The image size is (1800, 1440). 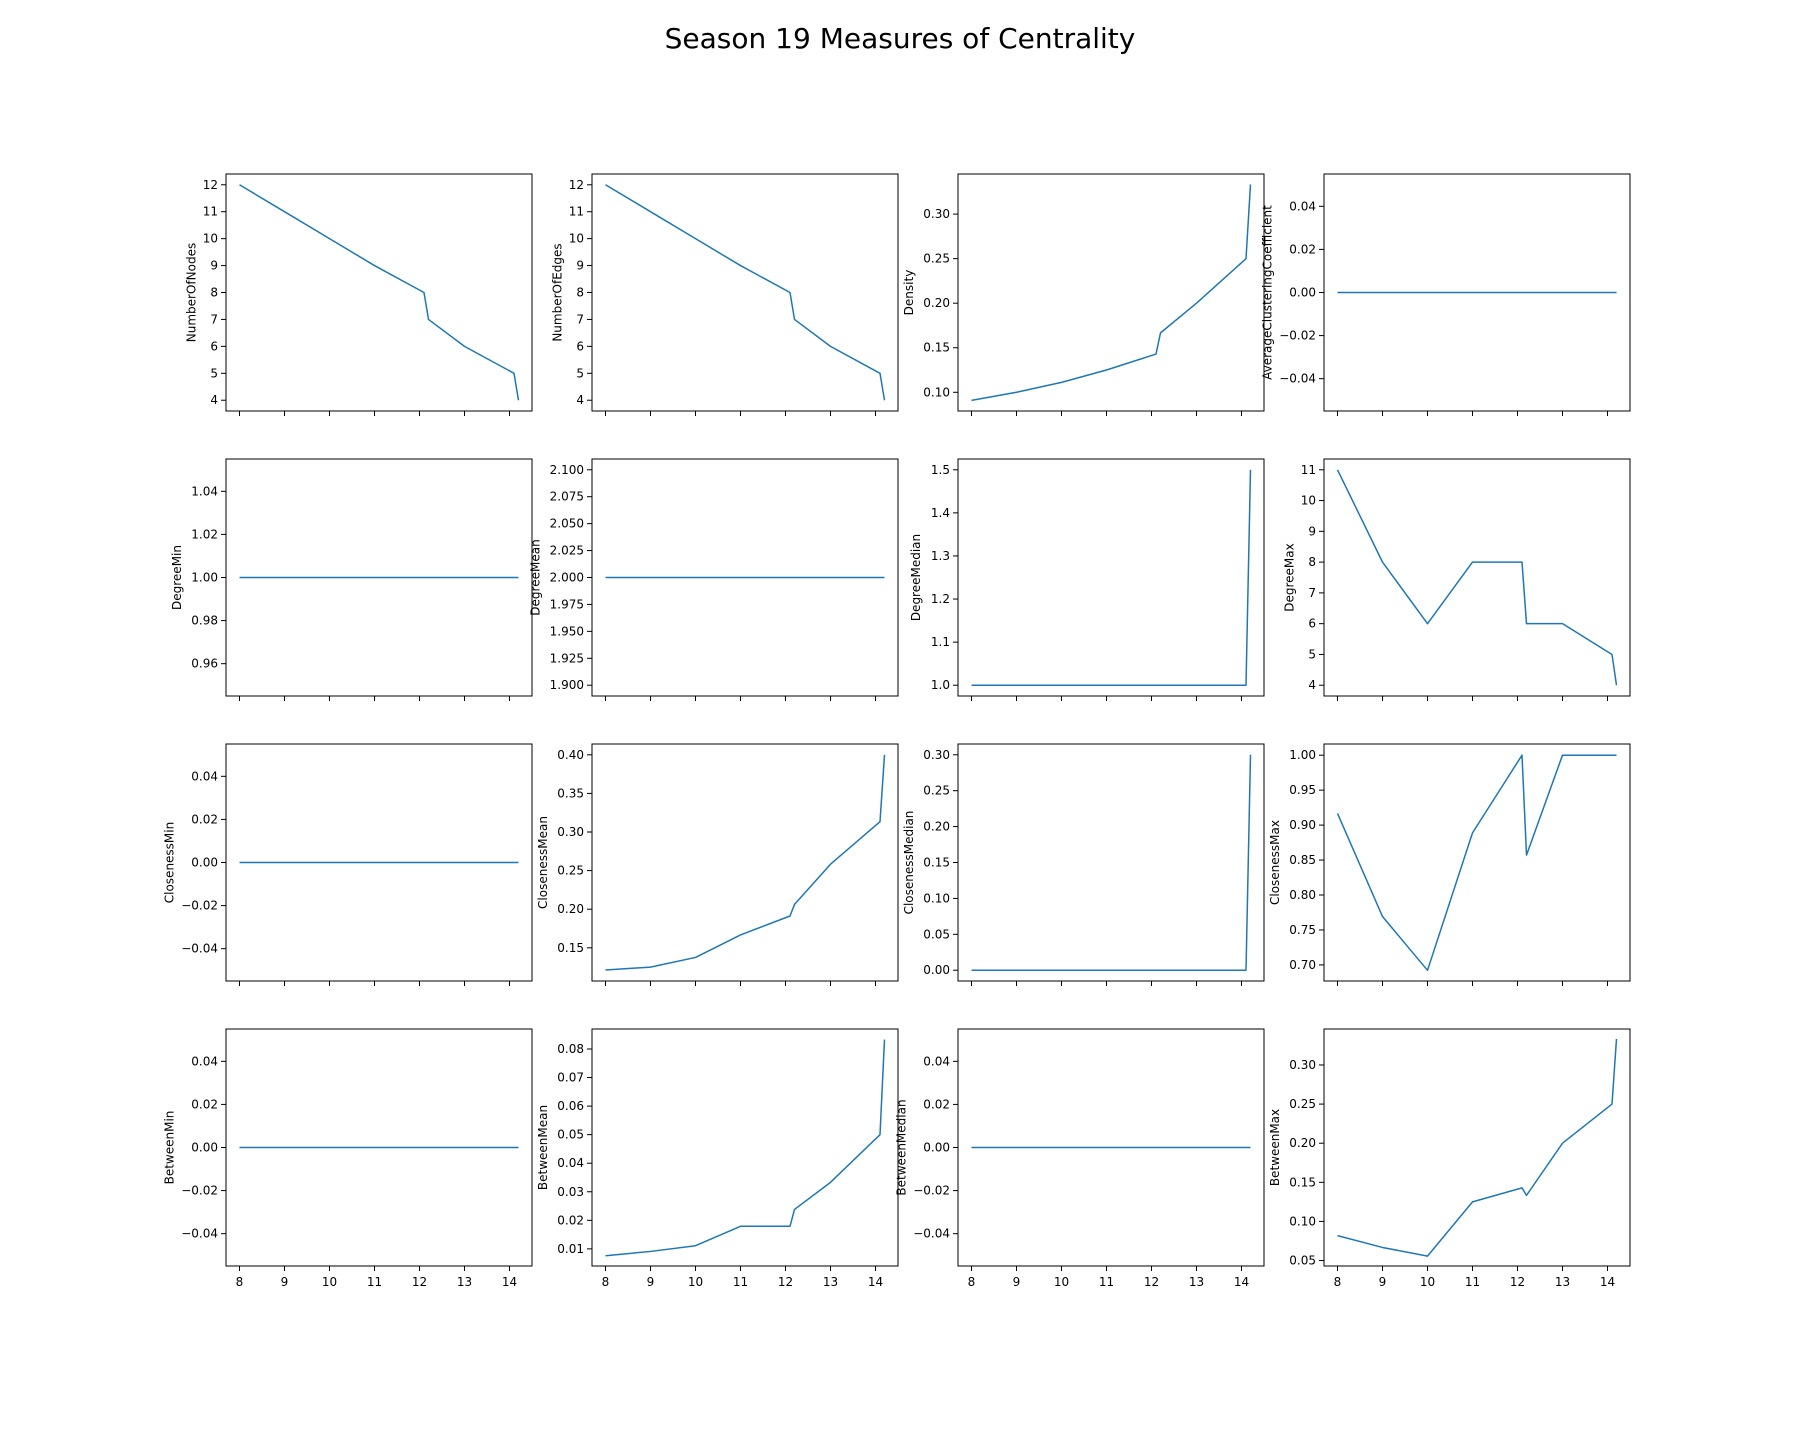 I want to click on y-tick-label: 0.08, so click(x=570, y=1049).